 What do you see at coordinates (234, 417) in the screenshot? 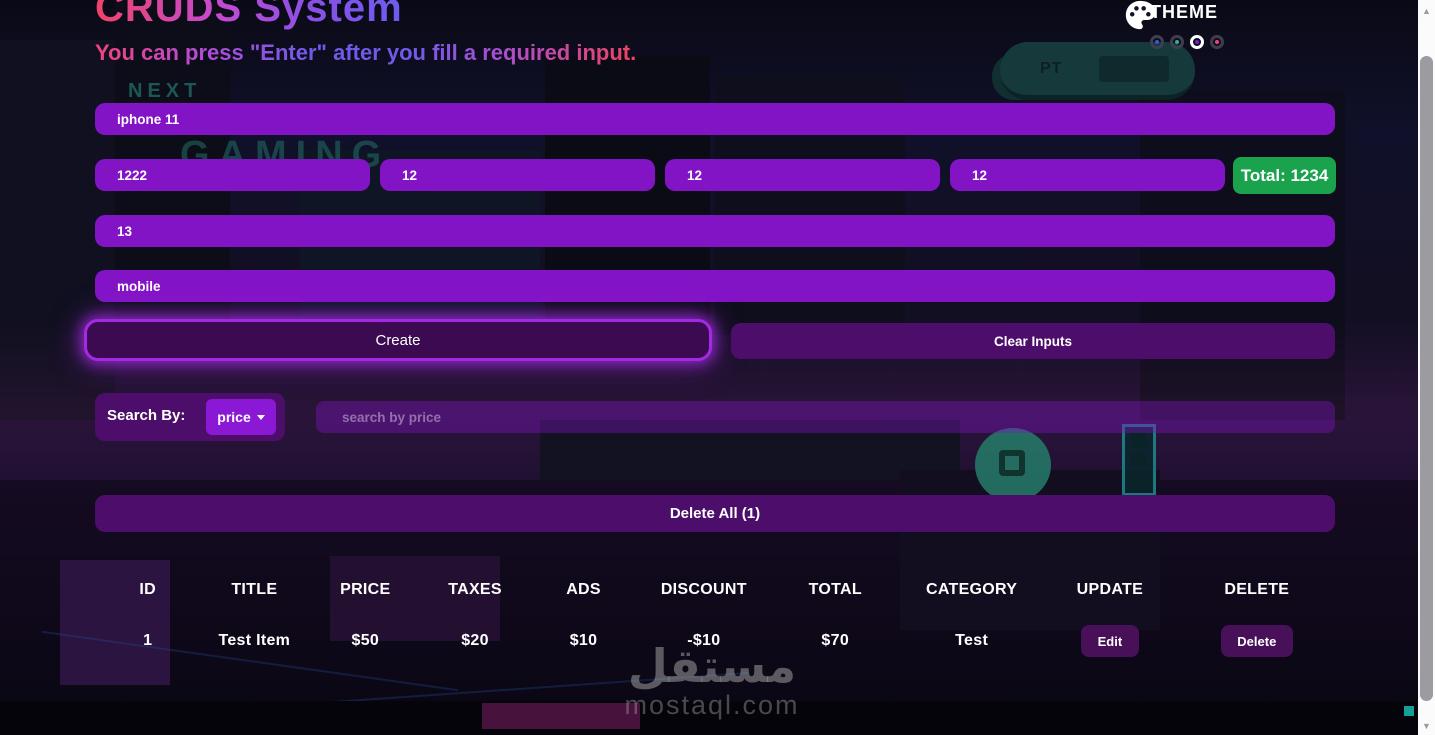
I see `search-field-dropdown-value: price` at bounding box center [234, 417].